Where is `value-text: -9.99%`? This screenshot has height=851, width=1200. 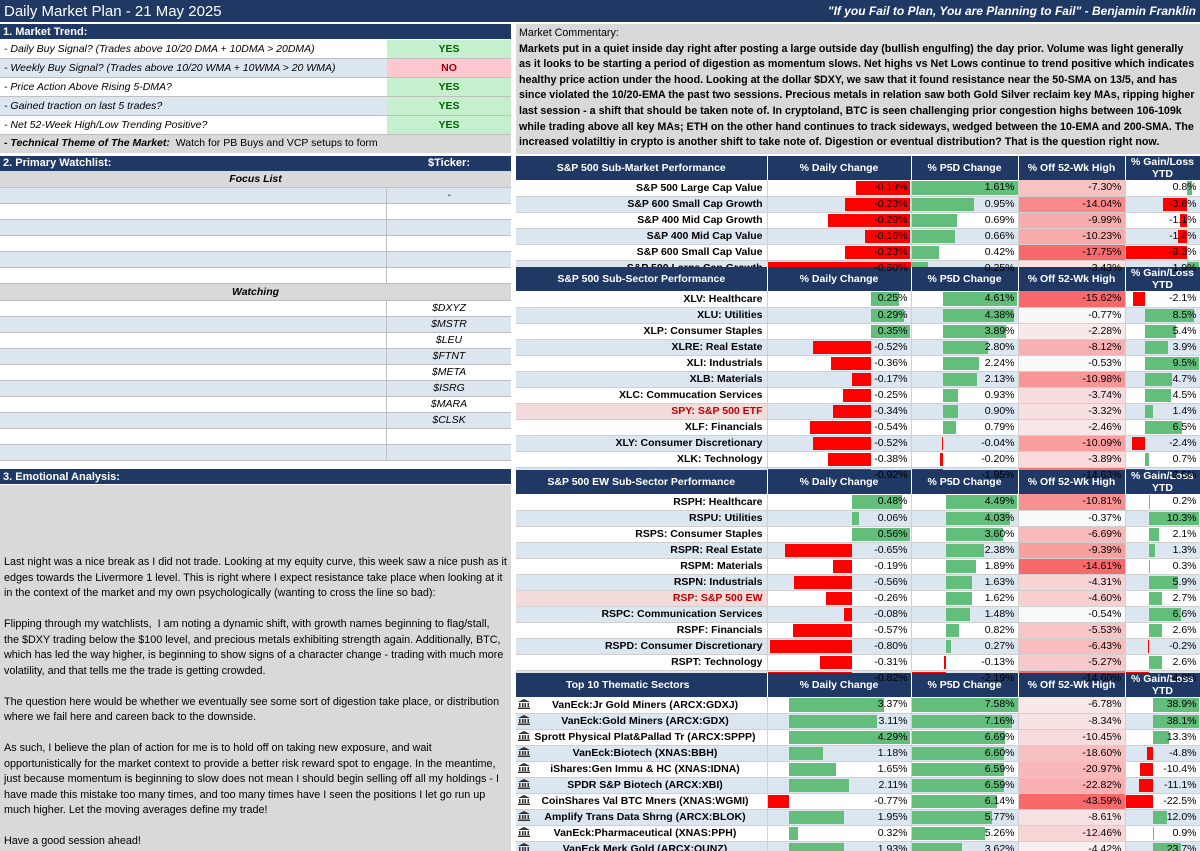 value-text: -9.99% is located at coordinates (1105, 219).